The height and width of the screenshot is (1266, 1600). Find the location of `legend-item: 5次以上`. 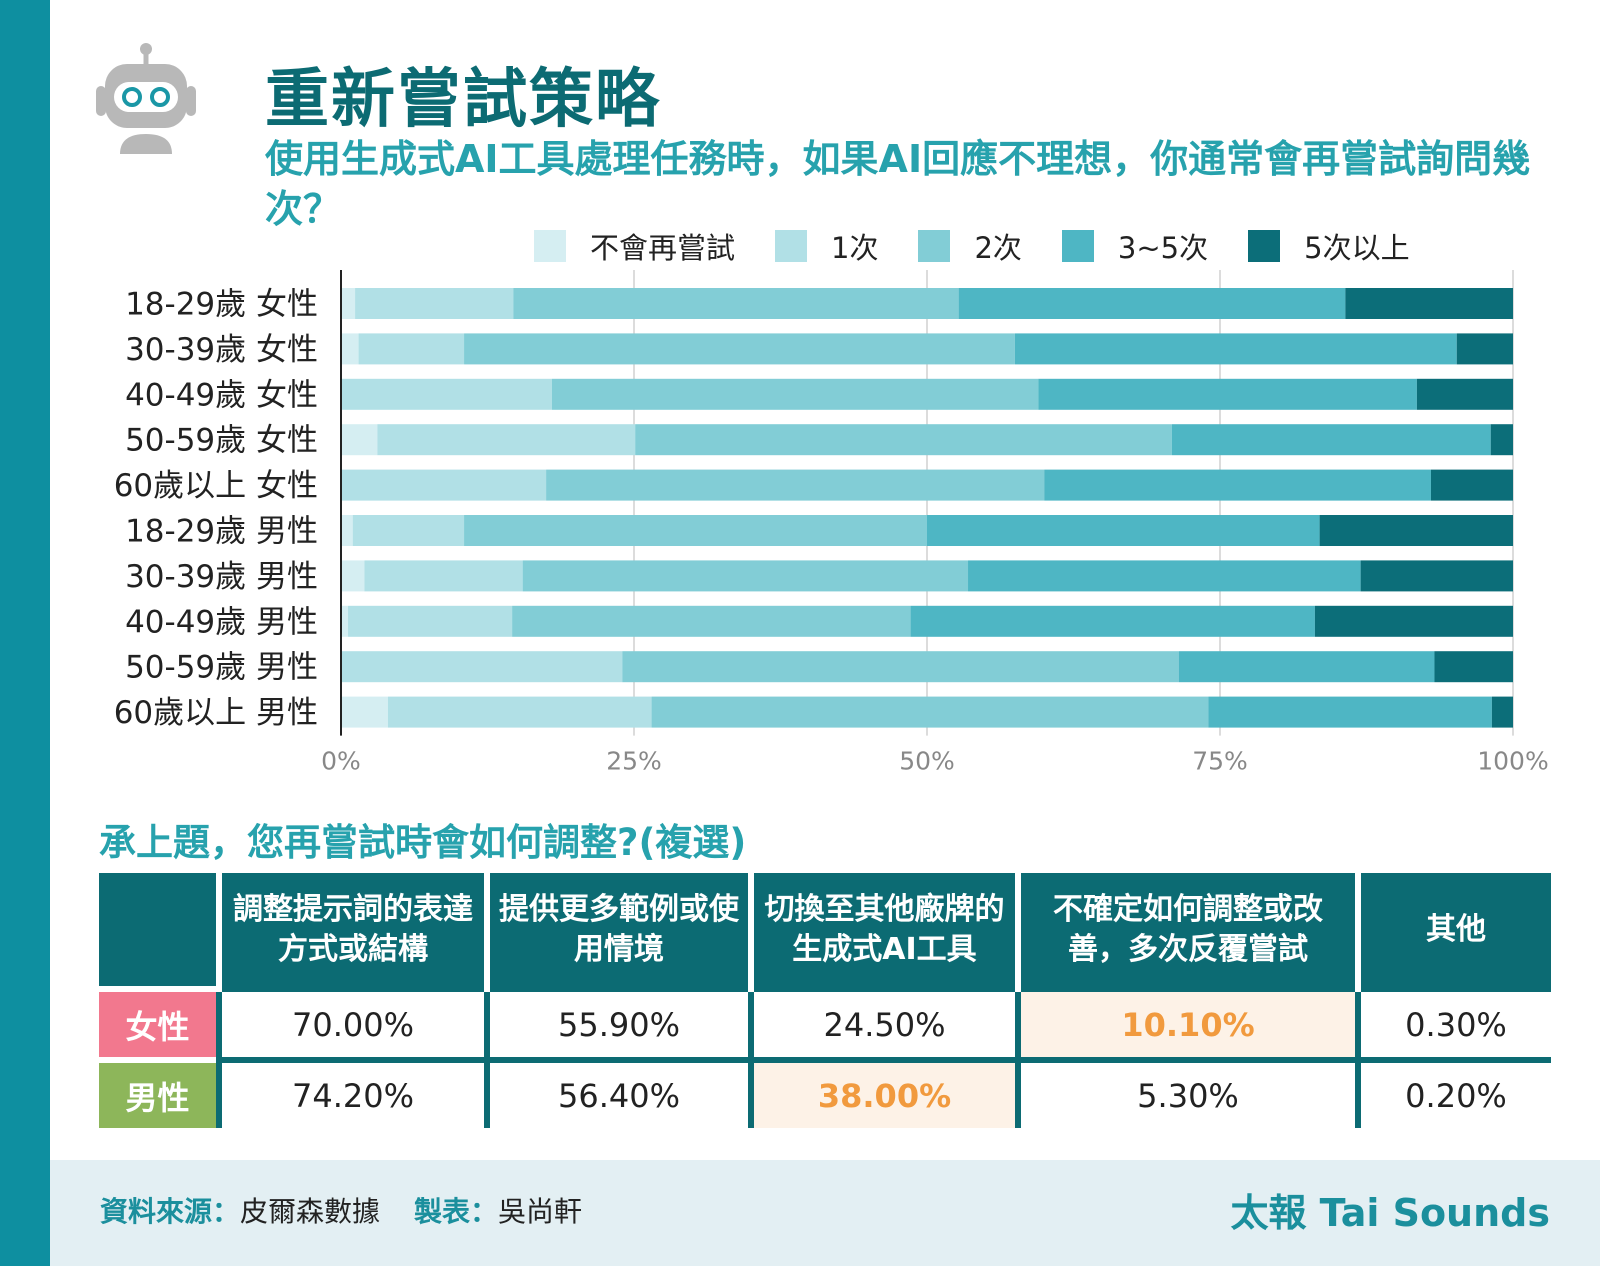

legend-item: 5次以上 is located at coordinates (1329, 246).